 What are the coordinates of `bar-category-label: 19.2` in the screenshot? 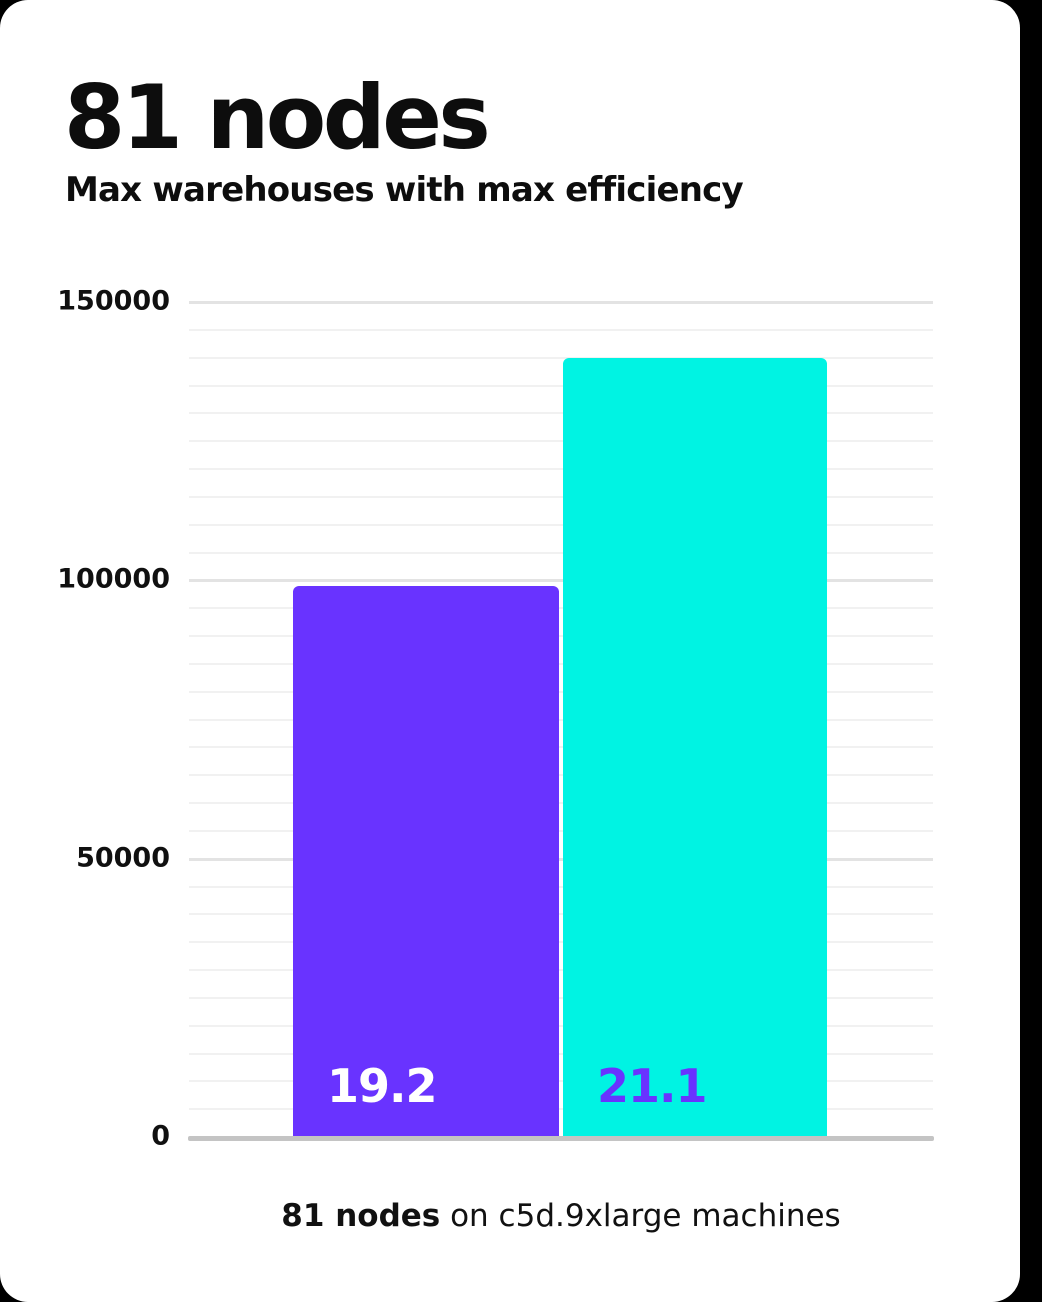 It's located at (382, 1085).